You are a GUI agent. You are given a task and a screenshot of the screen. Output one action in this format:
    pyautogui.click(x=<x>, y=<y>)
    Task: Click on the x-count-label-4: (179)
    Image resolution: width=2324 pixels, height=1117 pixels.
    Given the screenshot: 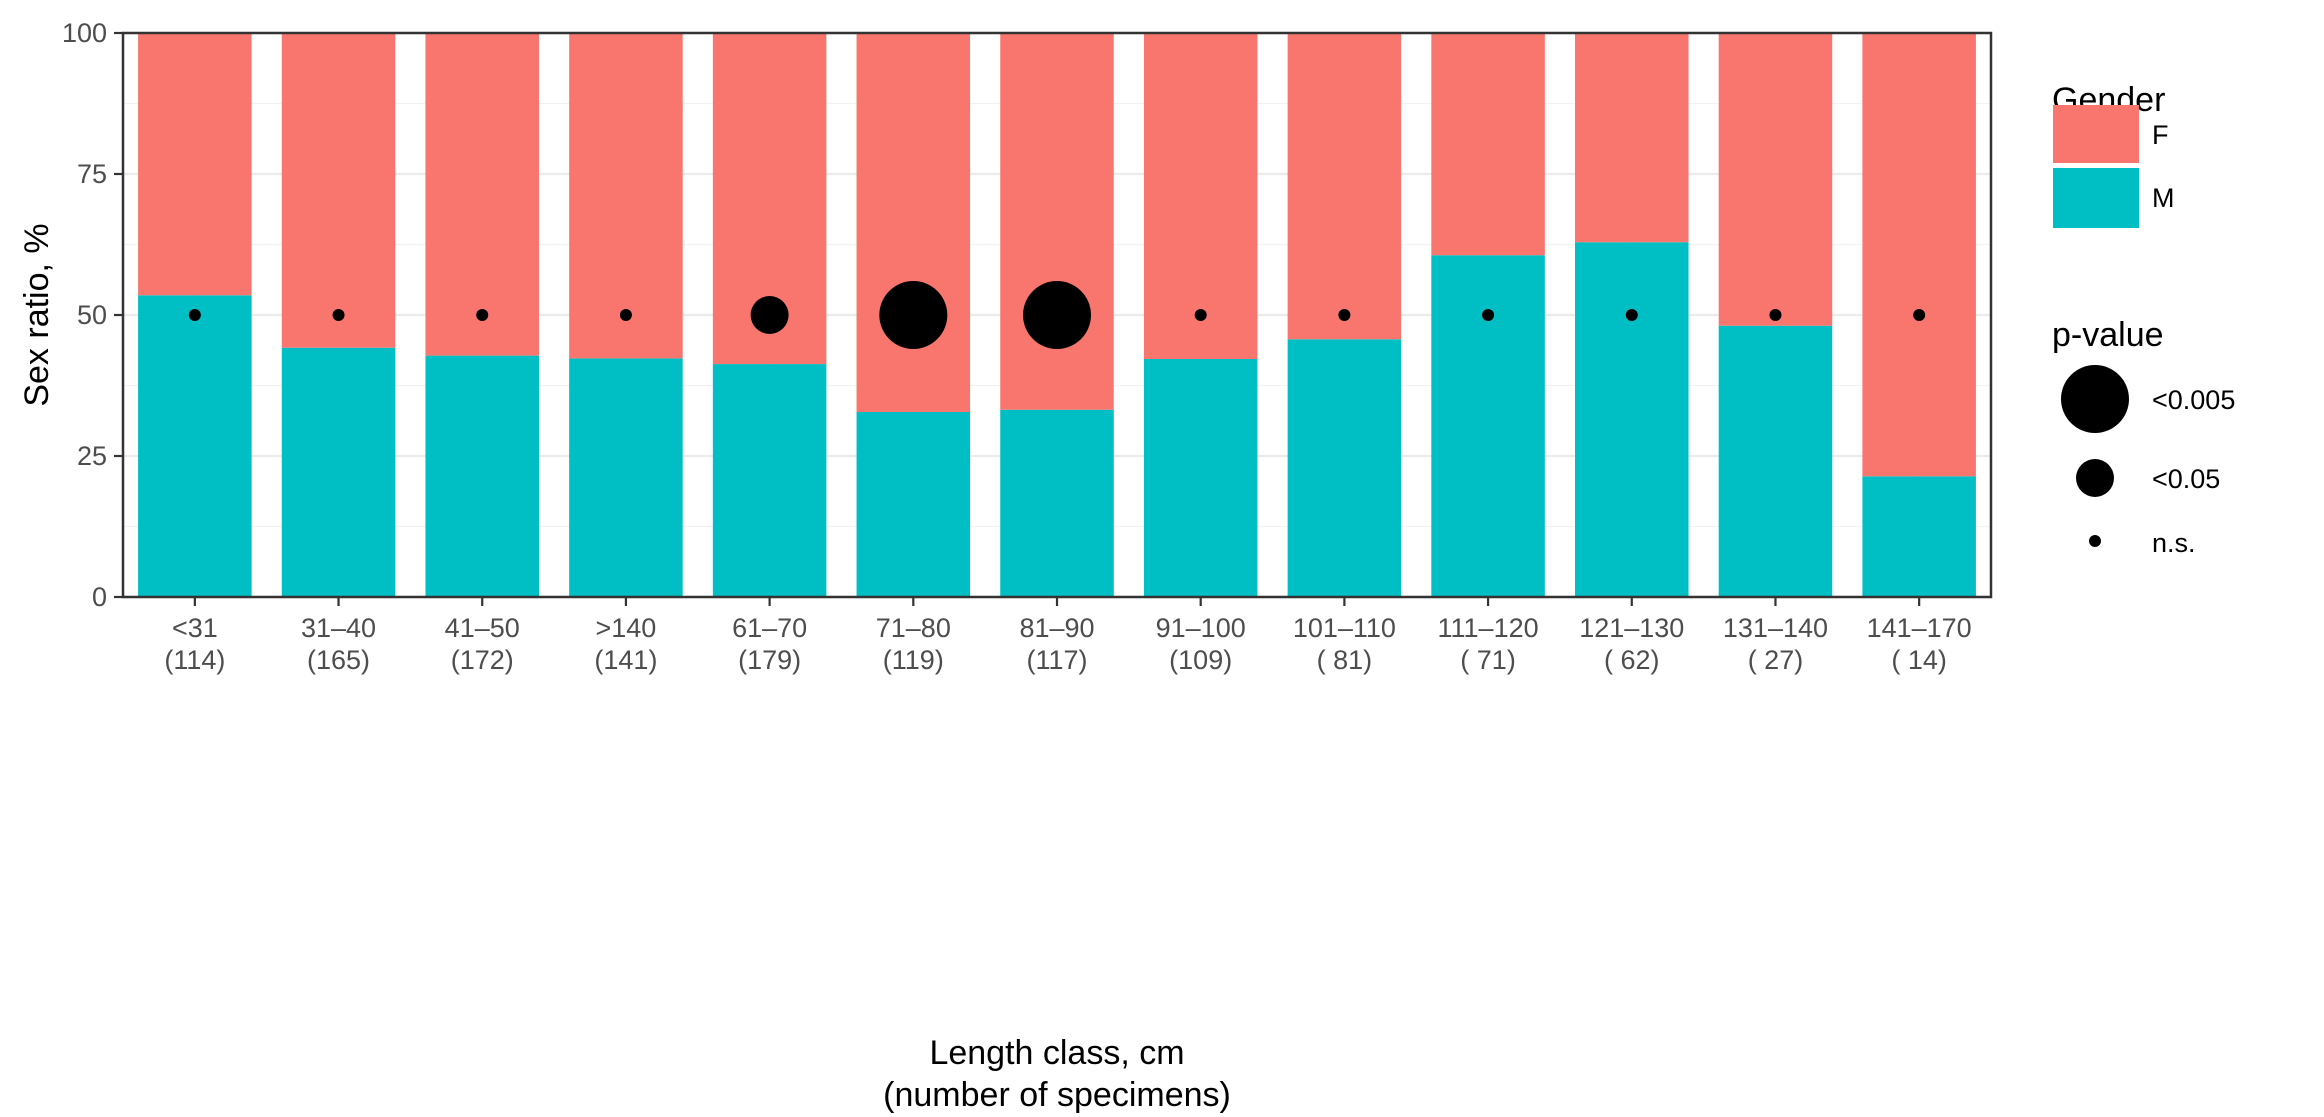 What is the action you would take?
    pyautogui.click(x=769, y=660)
    